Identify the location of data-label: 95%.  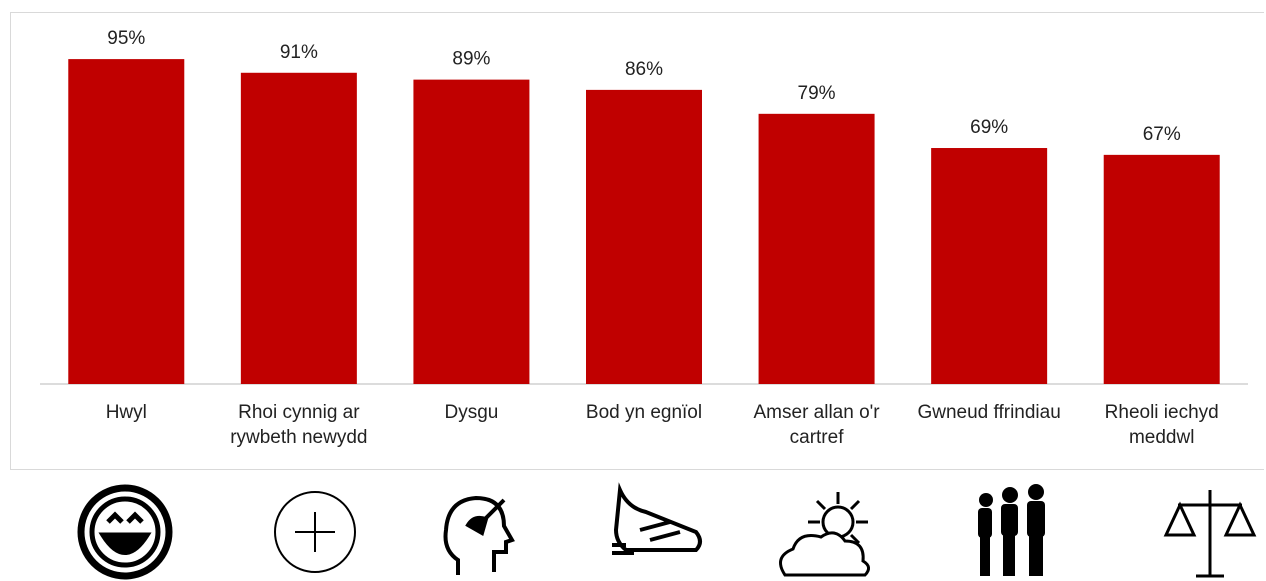
(126, 38).